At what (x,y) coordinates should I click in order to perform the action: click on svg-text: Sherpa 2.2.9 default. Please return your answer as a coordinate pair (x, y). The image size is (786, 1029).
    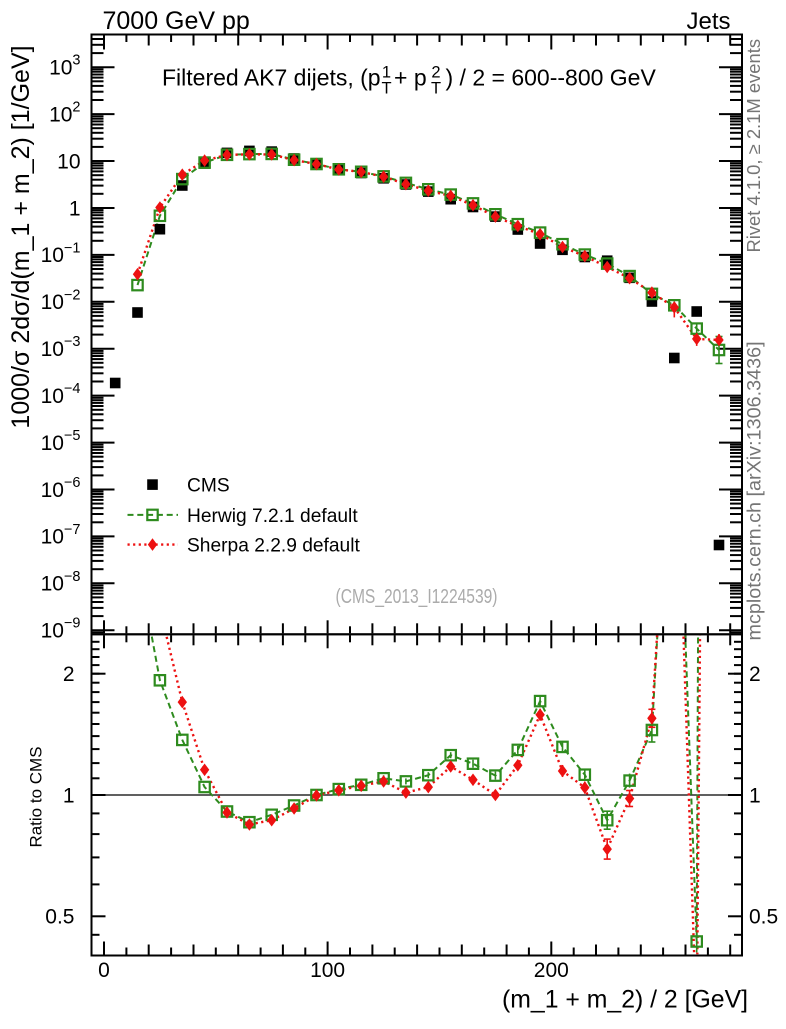
    Looking at the image, I should click on (273, 546).